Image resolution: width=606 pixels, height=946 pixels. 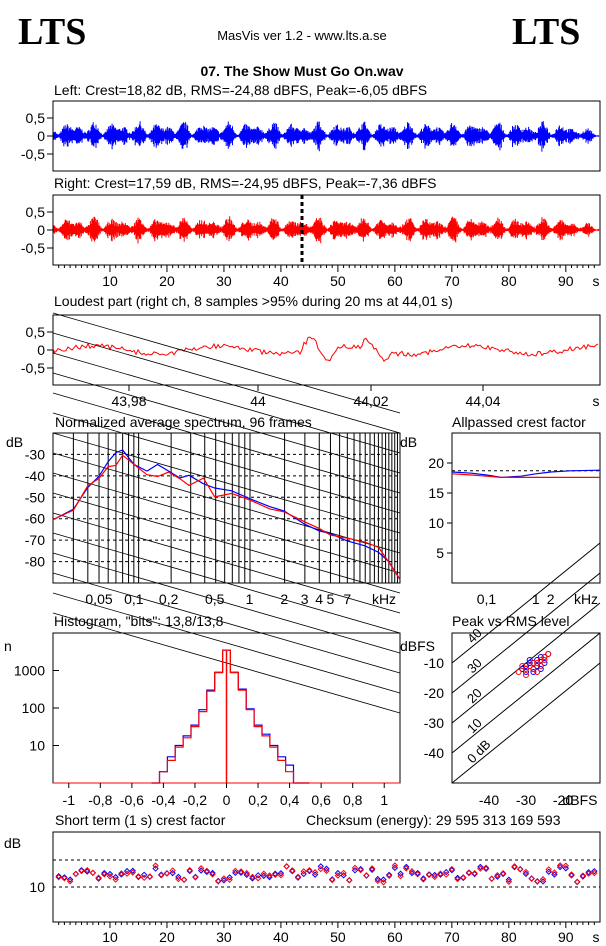 I want to click on time-tick-label: 70, so click(x=452, y=281).